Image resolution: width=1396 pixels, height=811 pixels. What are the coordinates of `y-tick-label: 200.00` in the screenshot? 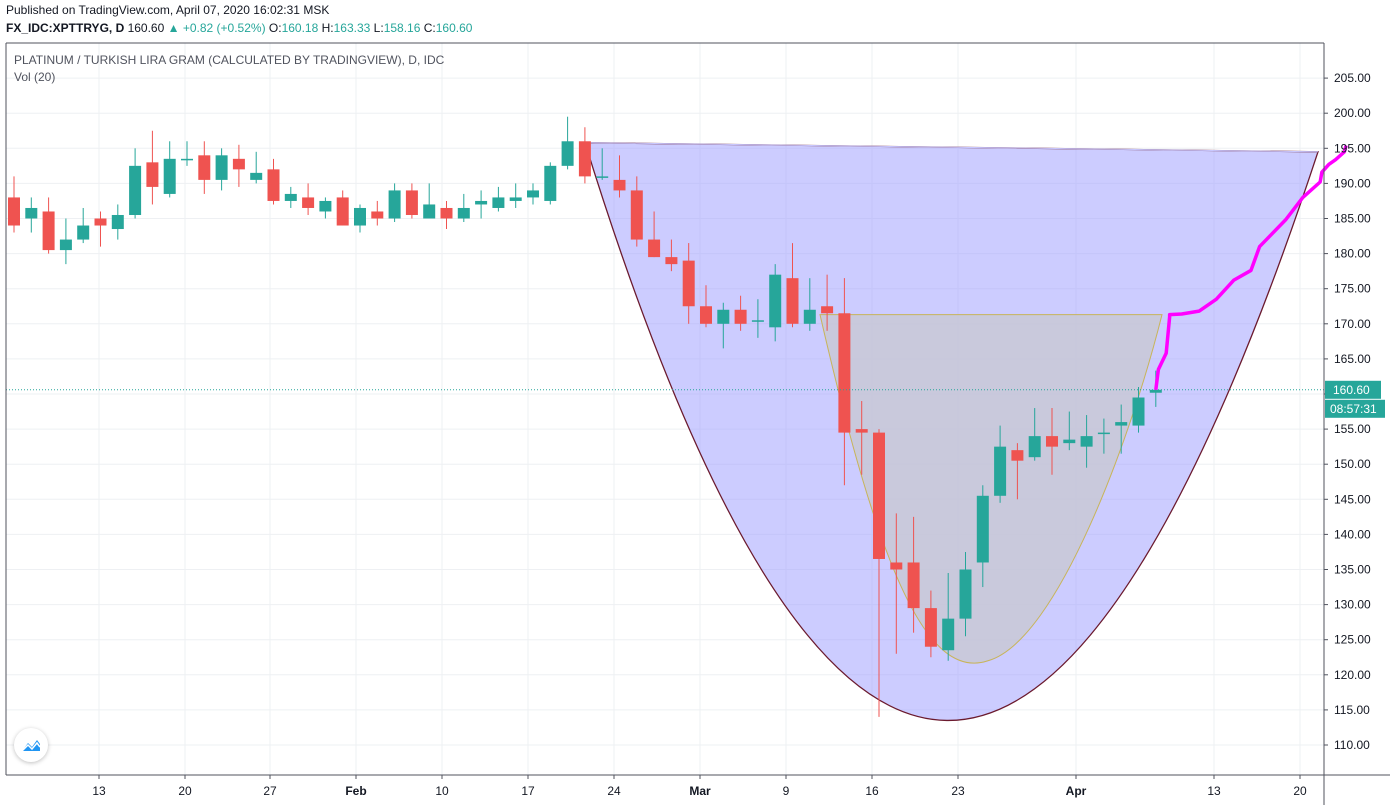 It's located at (1352, 113).